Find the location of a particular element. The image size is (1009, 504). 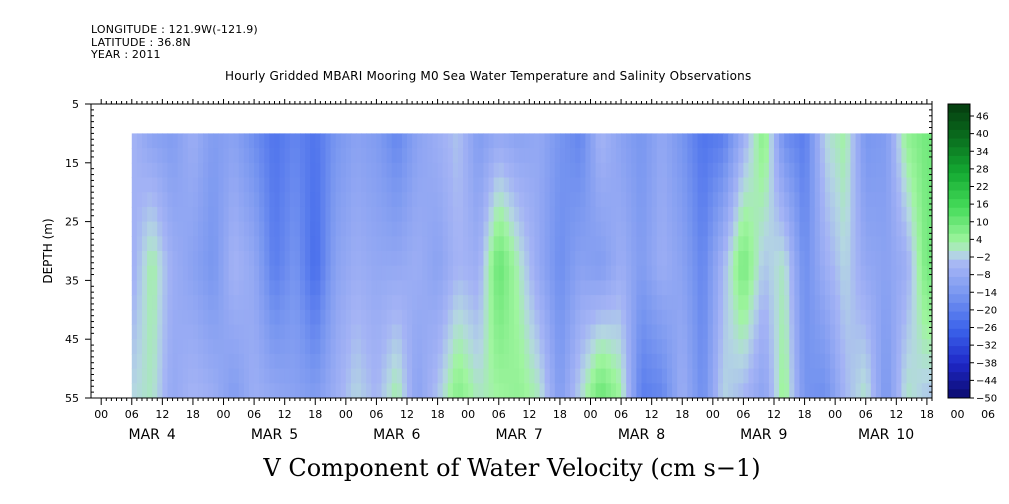

colorbar-swatch is located at coordinates (959, 160).